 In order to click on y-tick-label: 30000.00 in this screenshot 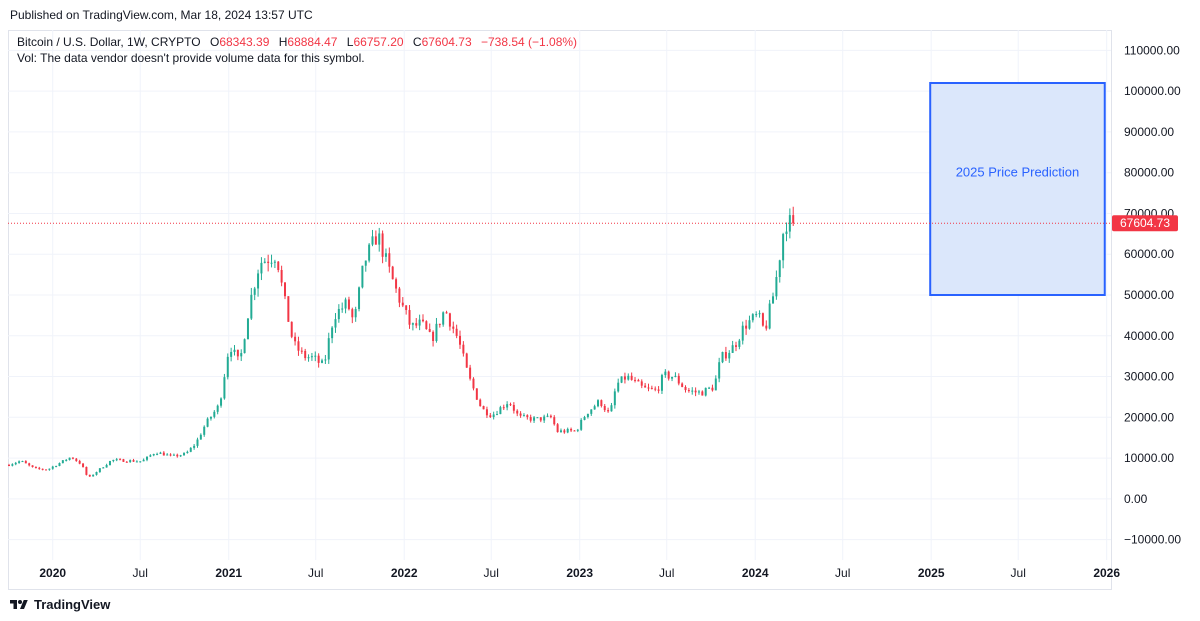, I will do `click(1149, 377)`.